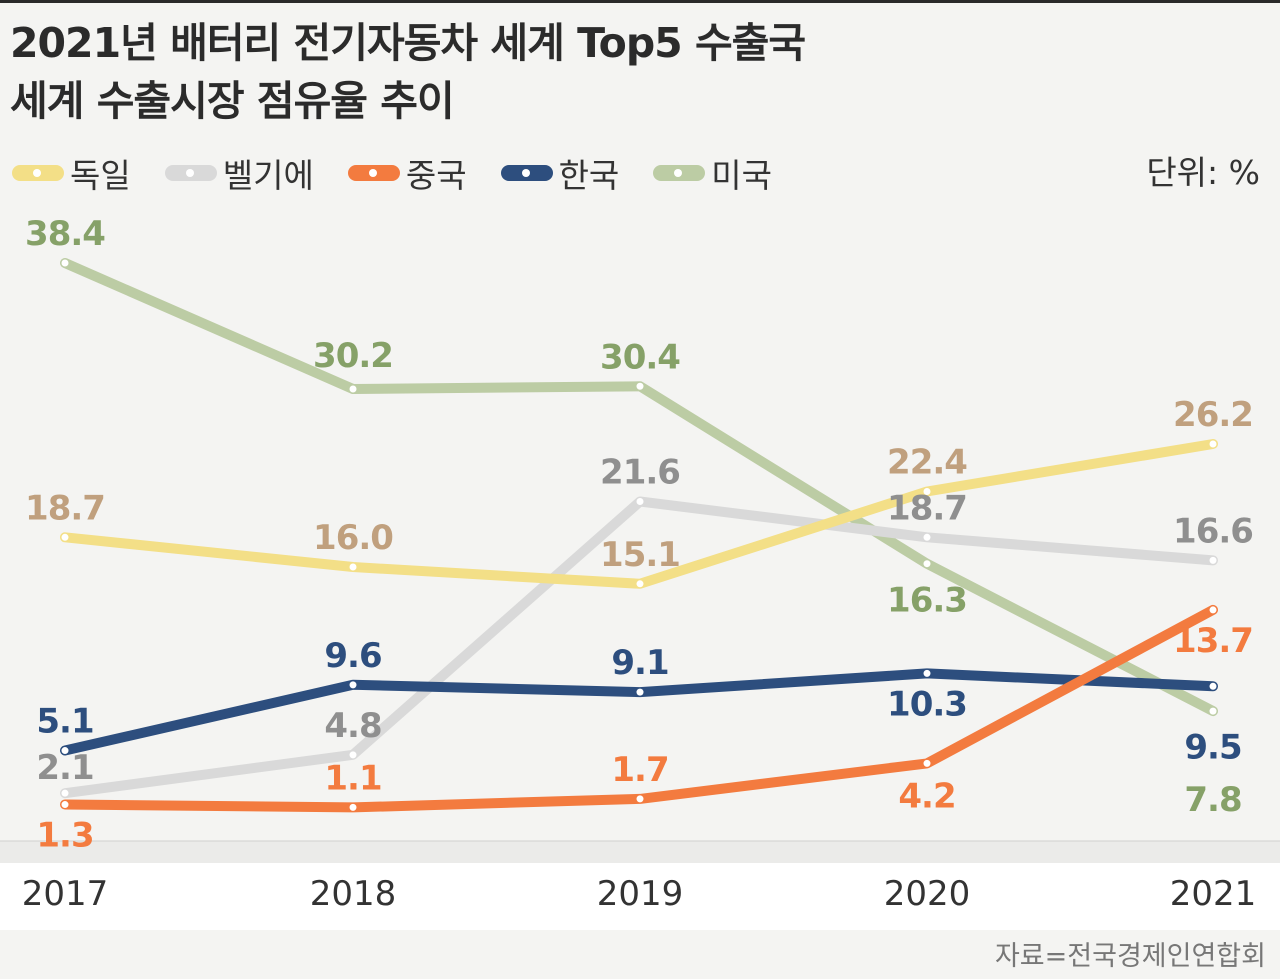 The image size is (1280, 979). I want to click on chart-title-line-2: 세계 수출시장 점유율 추이, so click(232, 101).